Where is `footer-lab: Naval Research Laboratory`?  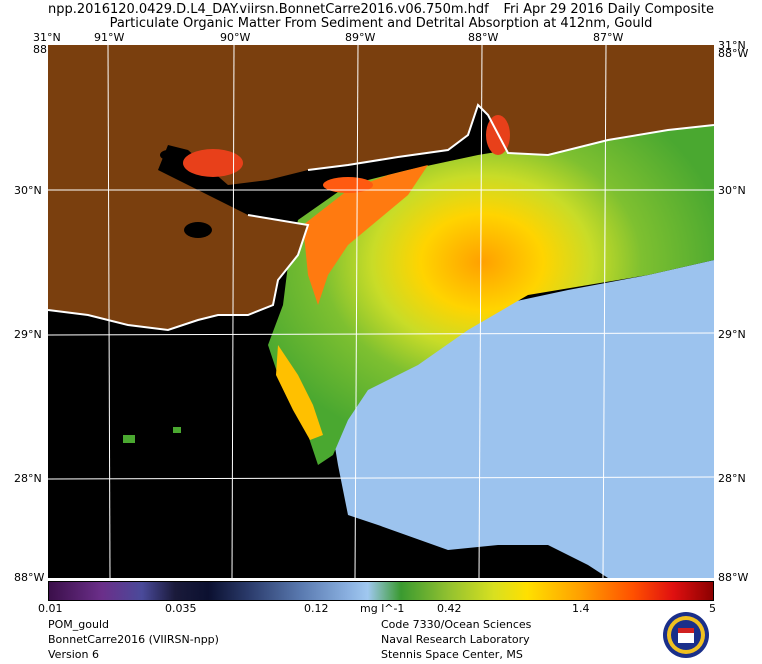 footer-lab: Naval Research Laboratory is located at coordinates (455, 639).